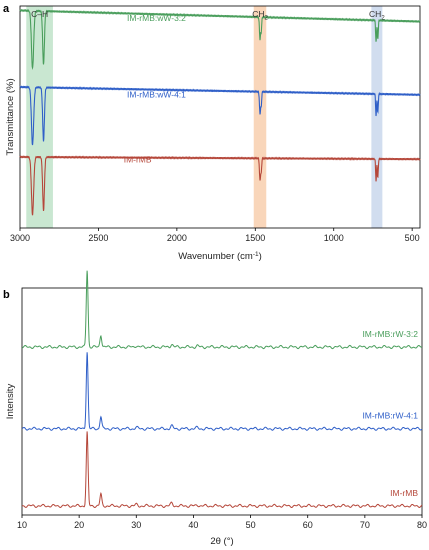 The width and height of the screenshot is (429, 550). What do you see at coordinates (251, 525) in the screenshot?
I see `x-tick-label-50: 50` at bounding box center [251, 525].